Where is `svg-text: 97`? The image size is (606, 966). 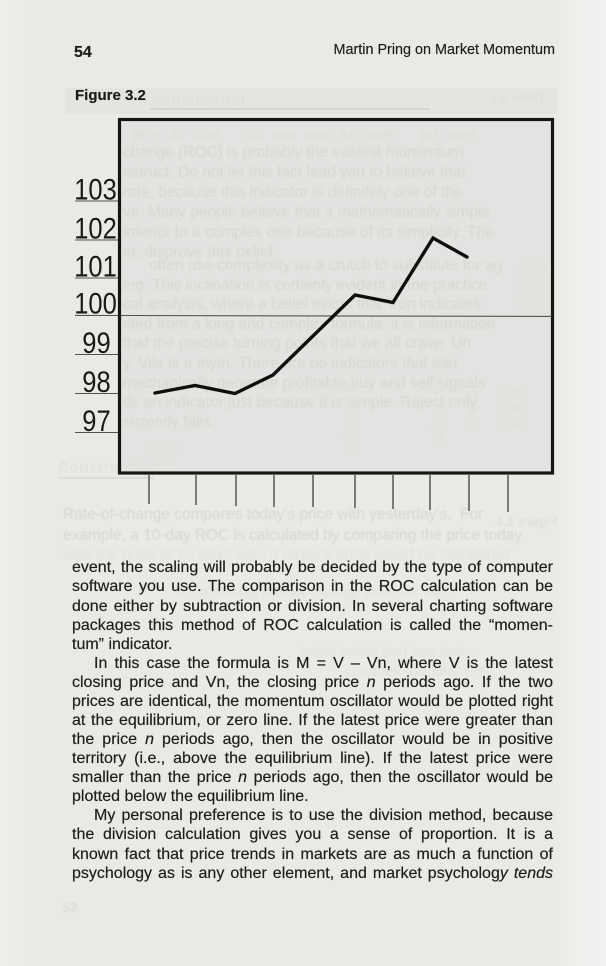
svg-text: 97 is located at coordinates (96, 420).